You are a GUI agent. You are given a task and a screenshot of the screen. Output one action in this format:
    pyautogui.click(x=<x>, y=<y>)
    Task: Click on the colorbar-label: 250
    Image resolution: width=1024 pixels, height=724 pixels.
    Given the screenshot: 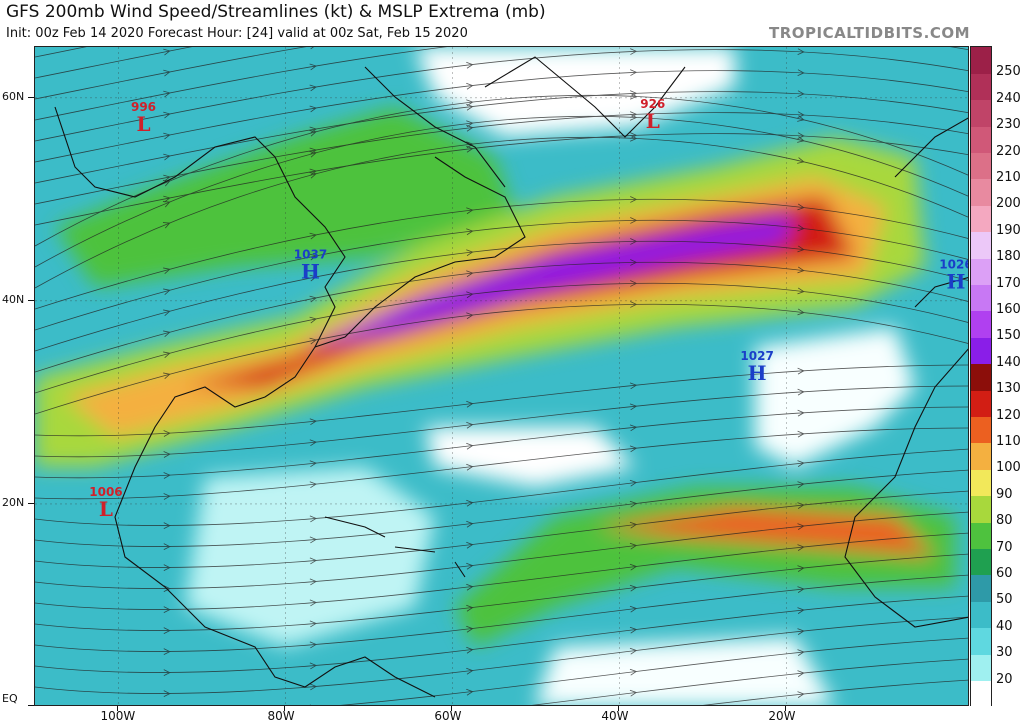 What is the action you would take?
    pyautogui.click(x=1008, y=72)
    